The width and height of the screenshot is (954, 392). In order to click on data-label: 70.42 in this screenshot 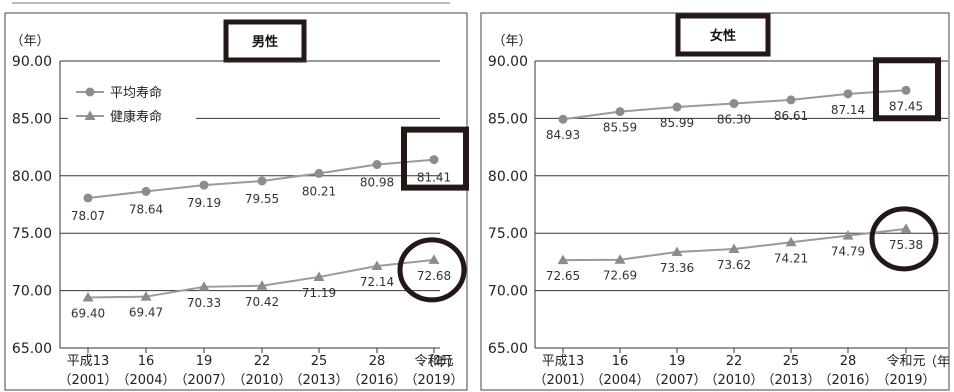, I will do `click(262, 302)`.